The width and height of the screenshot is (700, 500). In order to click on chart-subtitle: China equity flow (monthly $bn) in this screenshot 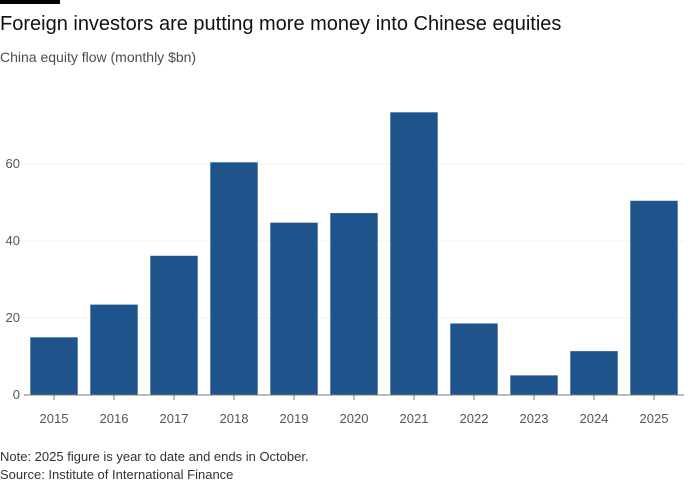, I will do `click(98, 57)`.